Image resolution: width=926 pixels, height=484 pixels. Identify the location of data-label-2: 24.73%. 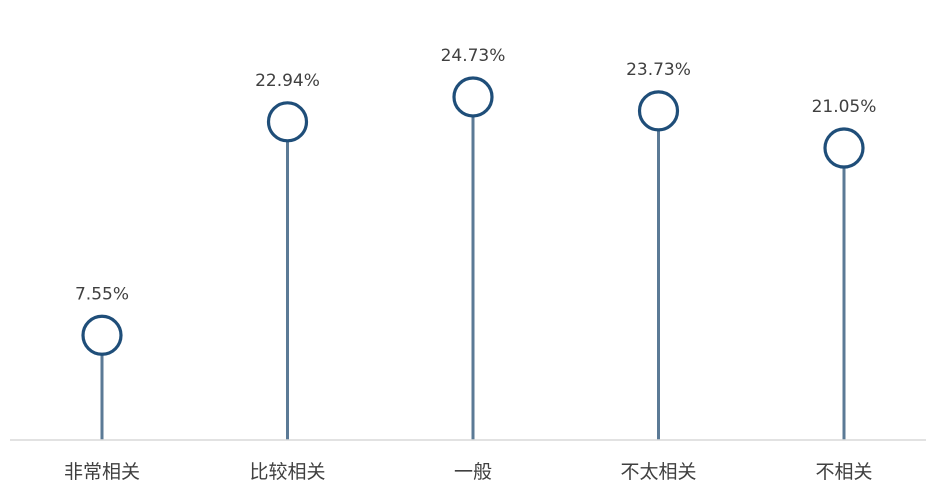
(473, 56).